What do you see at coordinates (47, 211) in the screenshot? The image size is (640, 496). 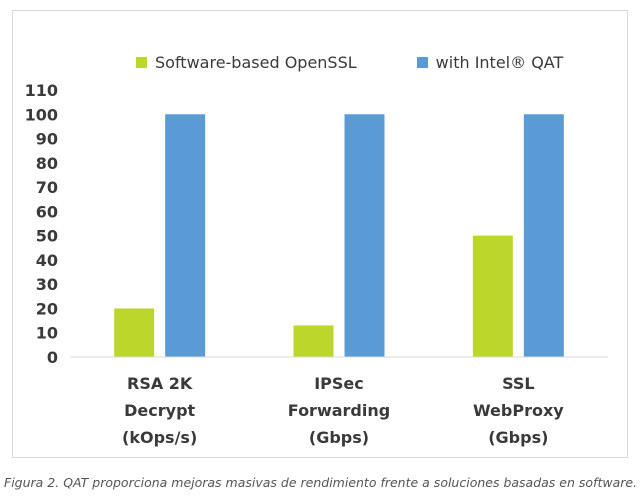 I see `y-tick-label: 60` at bounding box center [47, 211].